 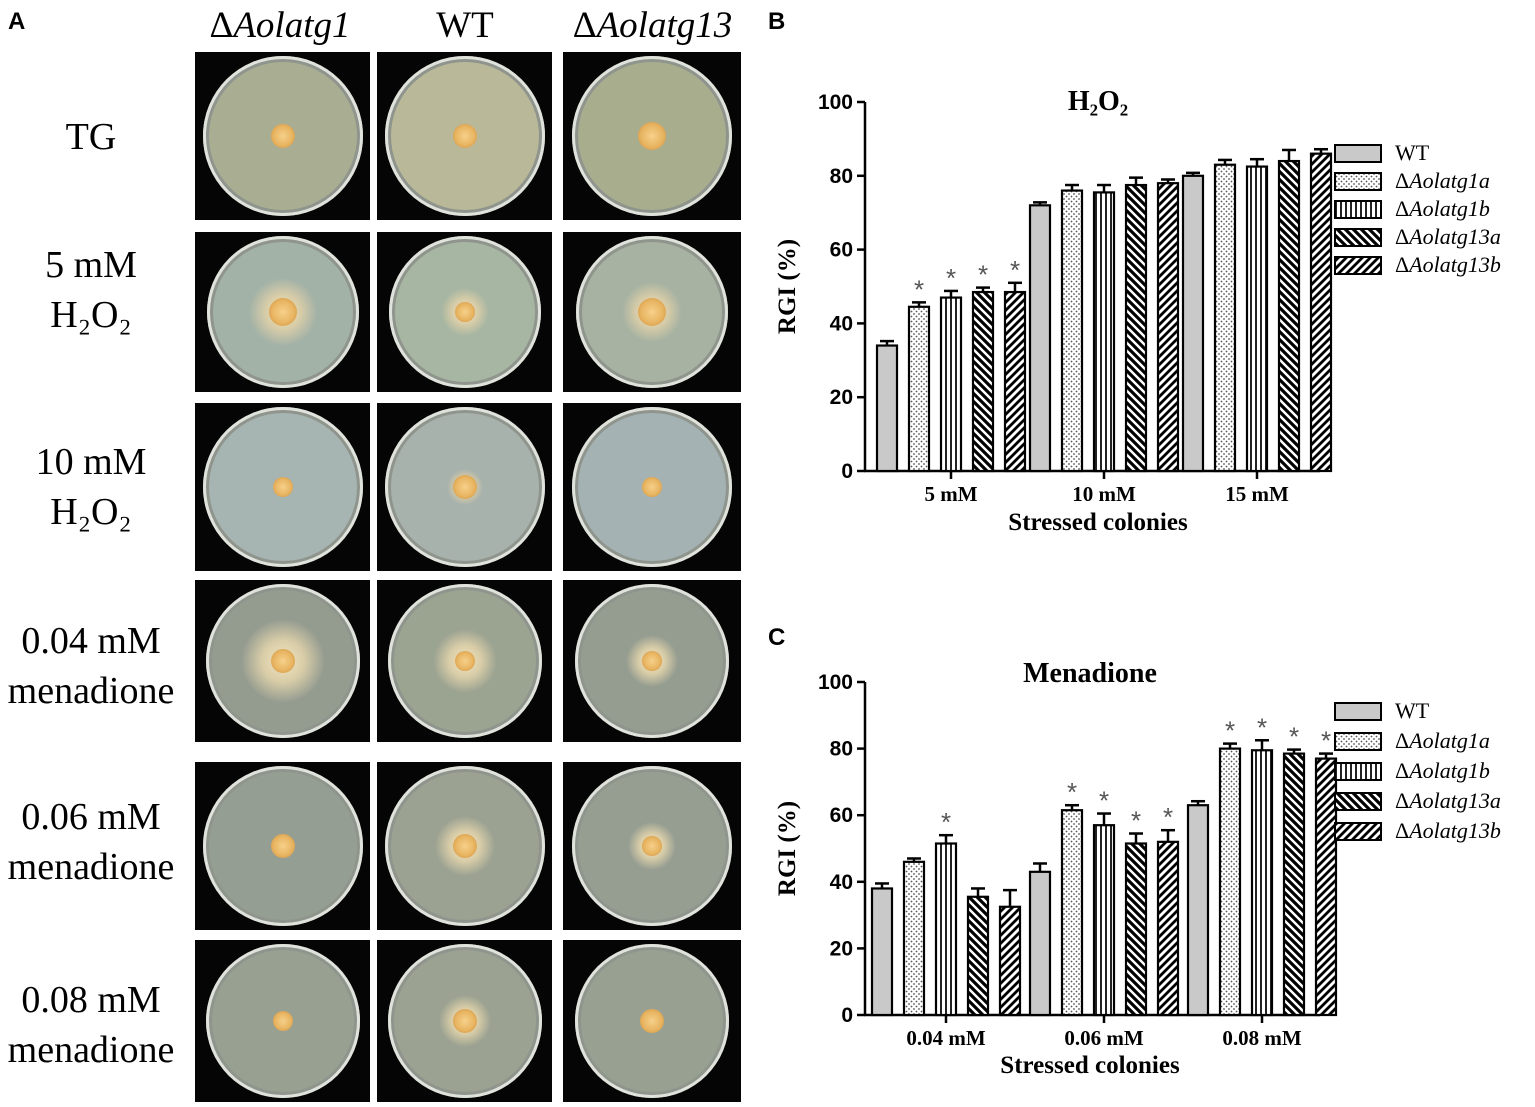 What do you see at coordinates (1442, 208) in the screenshot?
I see `legend-entry: ΔAolatg1b` at bounding box center [1442, 208].